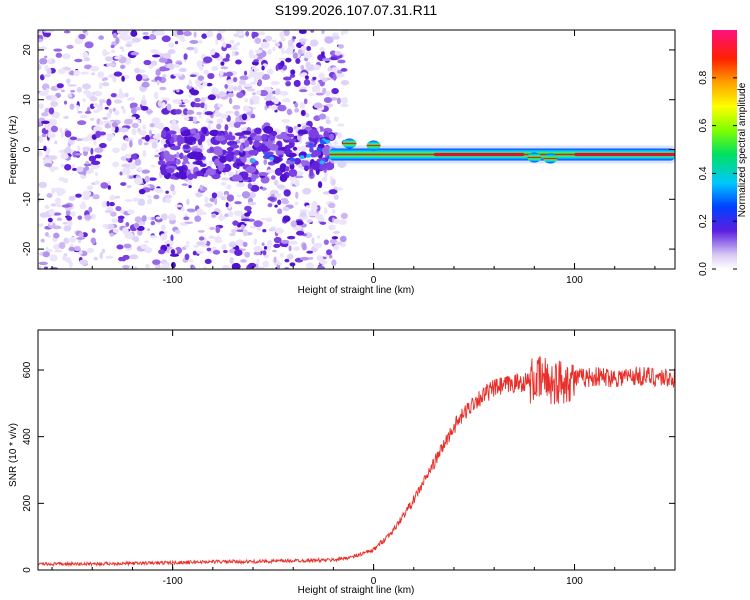 This screenshot has width=750, height=600. What do you see at coordinates (724, 149) in the screenshot?
I see `colorbar-gradient` at bounding box center [724, 149].